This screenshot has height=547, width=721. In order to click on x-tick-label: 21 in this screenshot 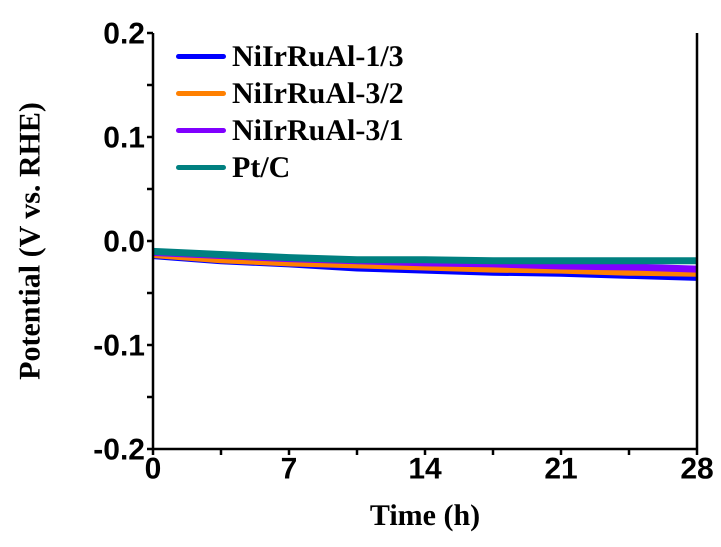, I will do `click(561, 469)`.